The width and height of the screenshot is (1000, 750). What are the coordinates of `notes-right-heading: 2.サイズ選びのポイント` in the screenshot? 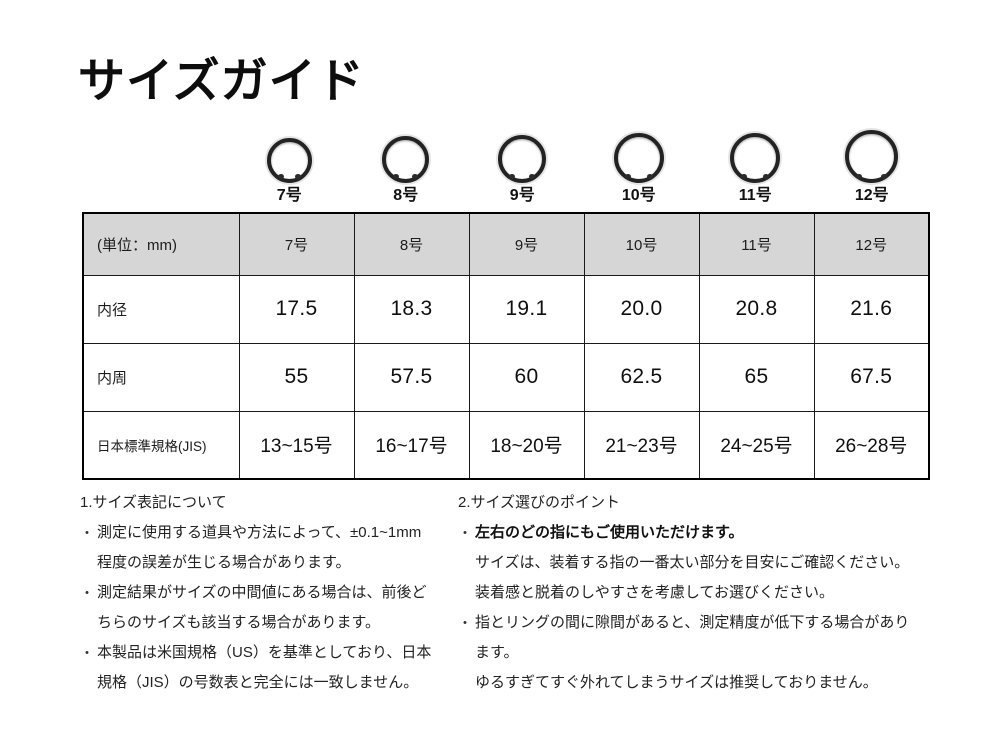 It's located at (539, 502).